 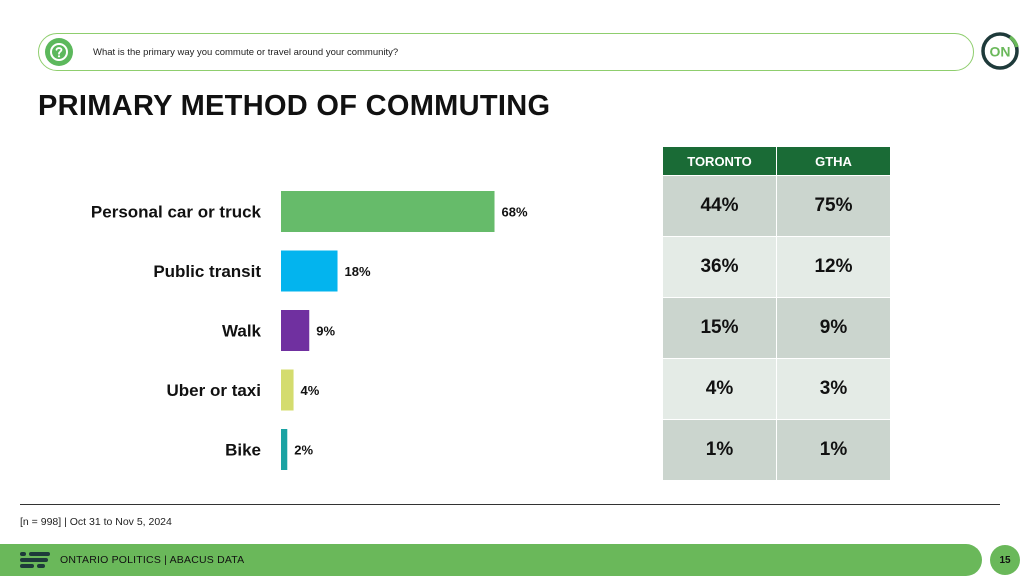 I want to click on table-cell: 9%, so click(x=833, y=328).